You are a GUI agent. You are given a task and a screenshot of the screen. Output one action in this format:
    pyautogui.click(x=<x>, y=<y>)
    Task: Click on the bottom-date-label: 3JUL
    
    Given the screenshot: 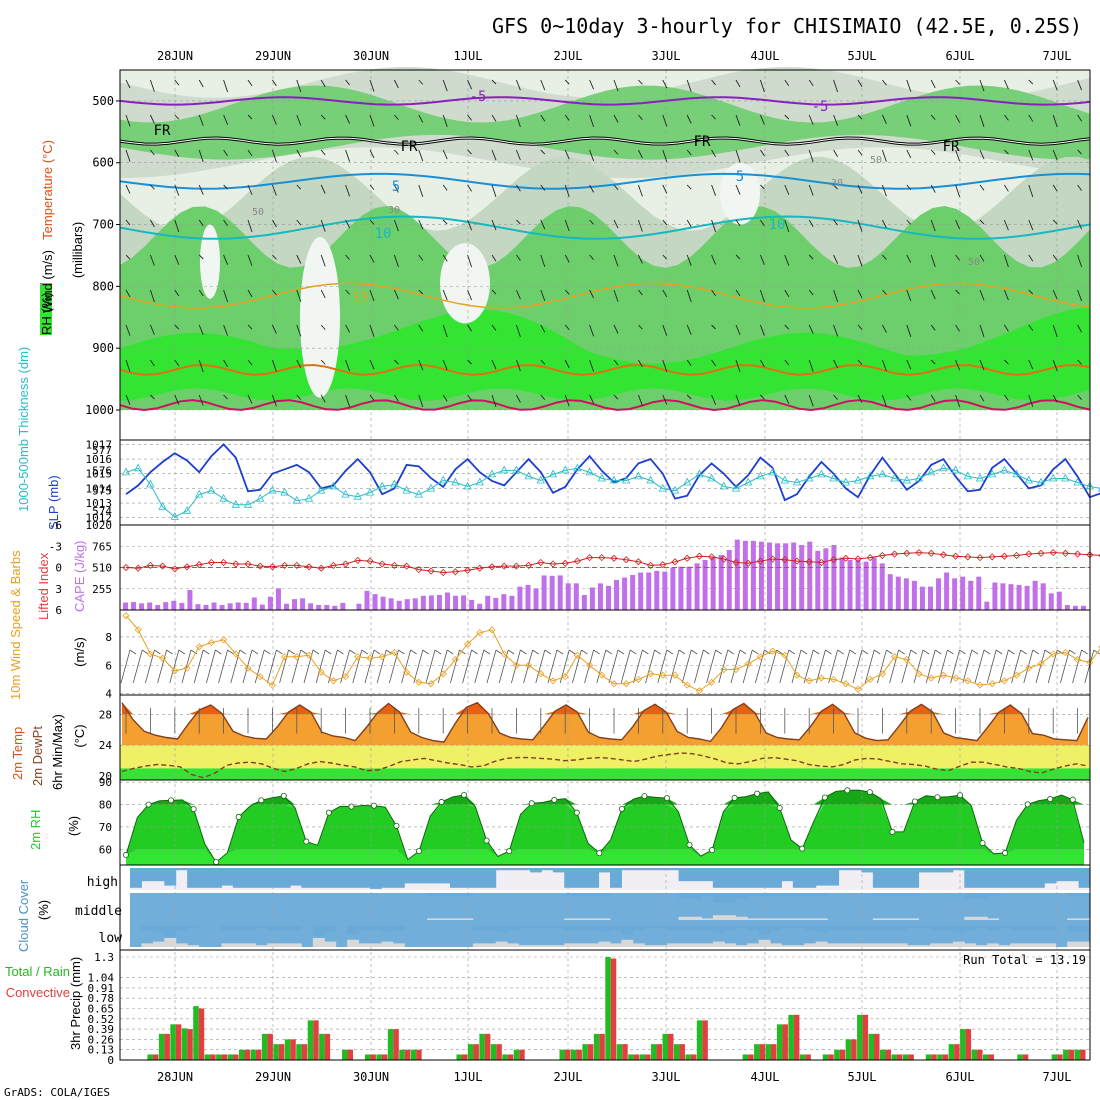 What is the action you would take?
    pyautogui.click(x=666, y=1077)
    